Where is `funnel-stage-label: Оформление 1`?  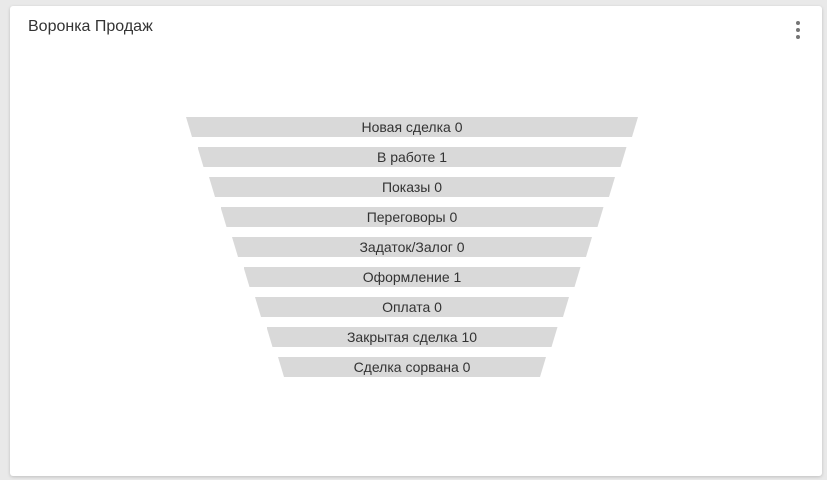
funnel-stage-label: Оформление 1 is located at coordinates (412, 277).